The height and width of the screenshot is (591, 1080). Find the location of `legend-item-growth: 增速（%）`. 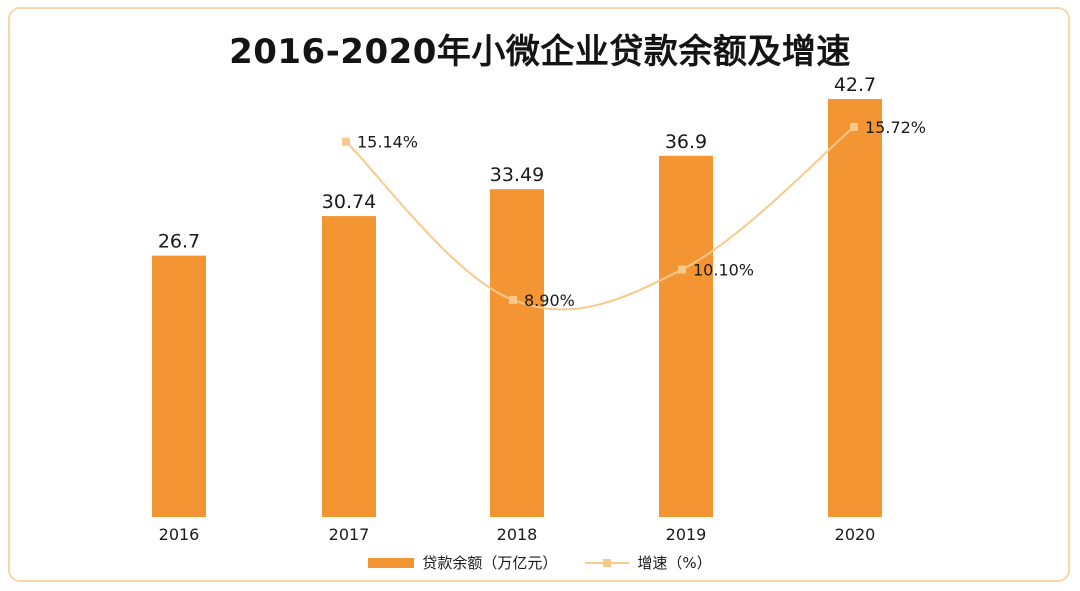

legend-item-growth: 增速（%） is located at coordinates (648, 562).